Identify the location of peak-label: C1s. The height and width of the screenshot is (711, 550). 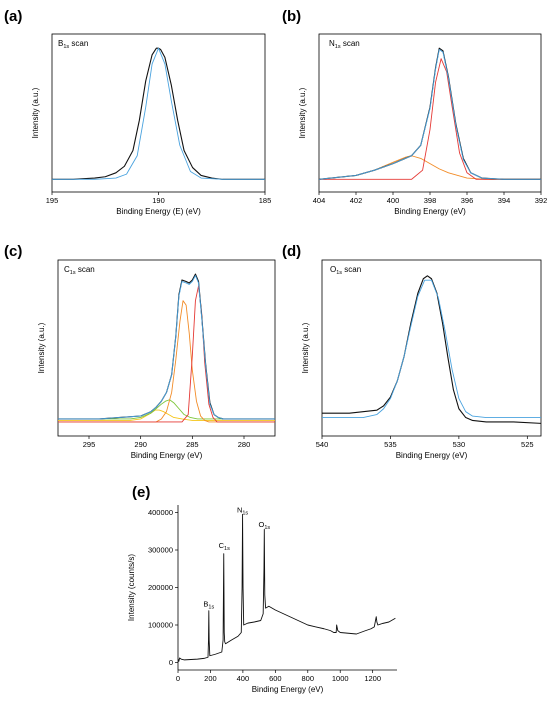
(224, 546).